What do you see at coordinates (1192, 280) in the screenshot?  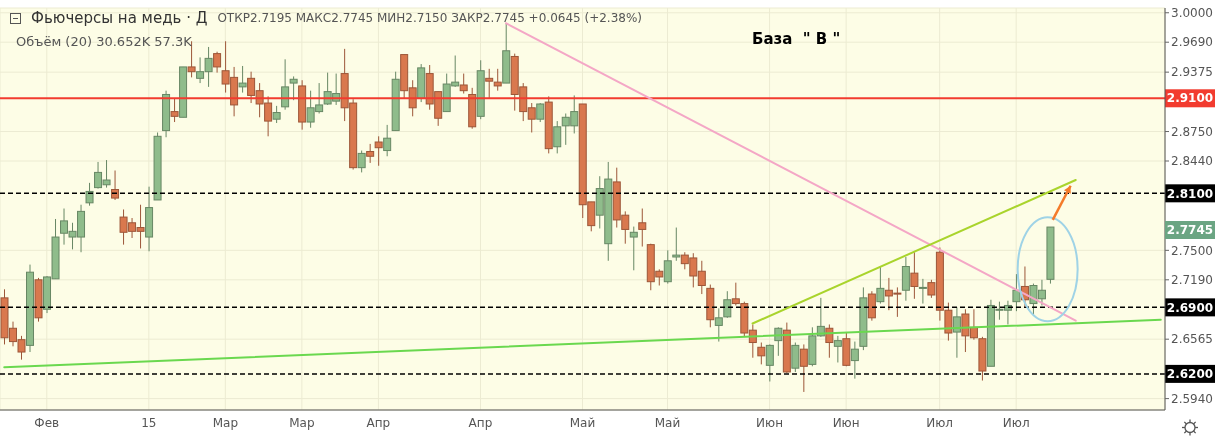 I see `y-tick-label: 2.7190` at bounding box center [1192, 280].